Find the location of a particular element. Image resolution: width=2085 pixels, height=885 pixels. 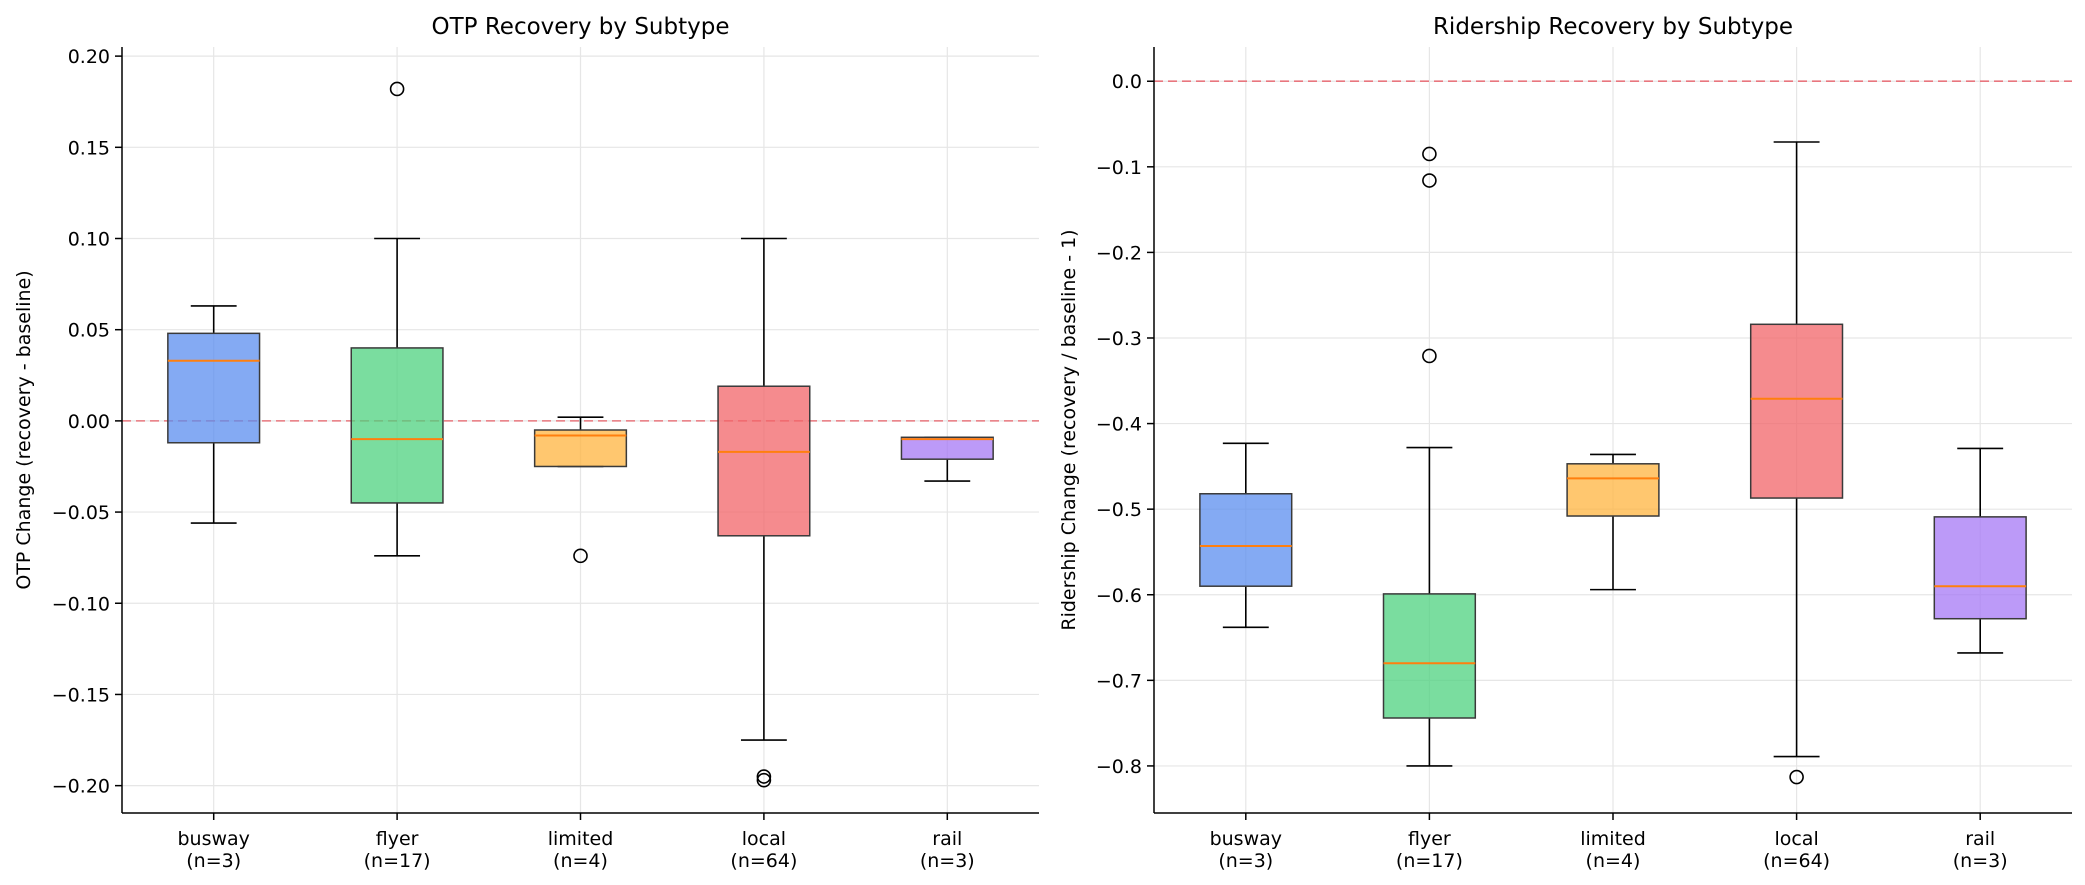

y-tick-label: −0.10 is located at coordinates (81, 604).